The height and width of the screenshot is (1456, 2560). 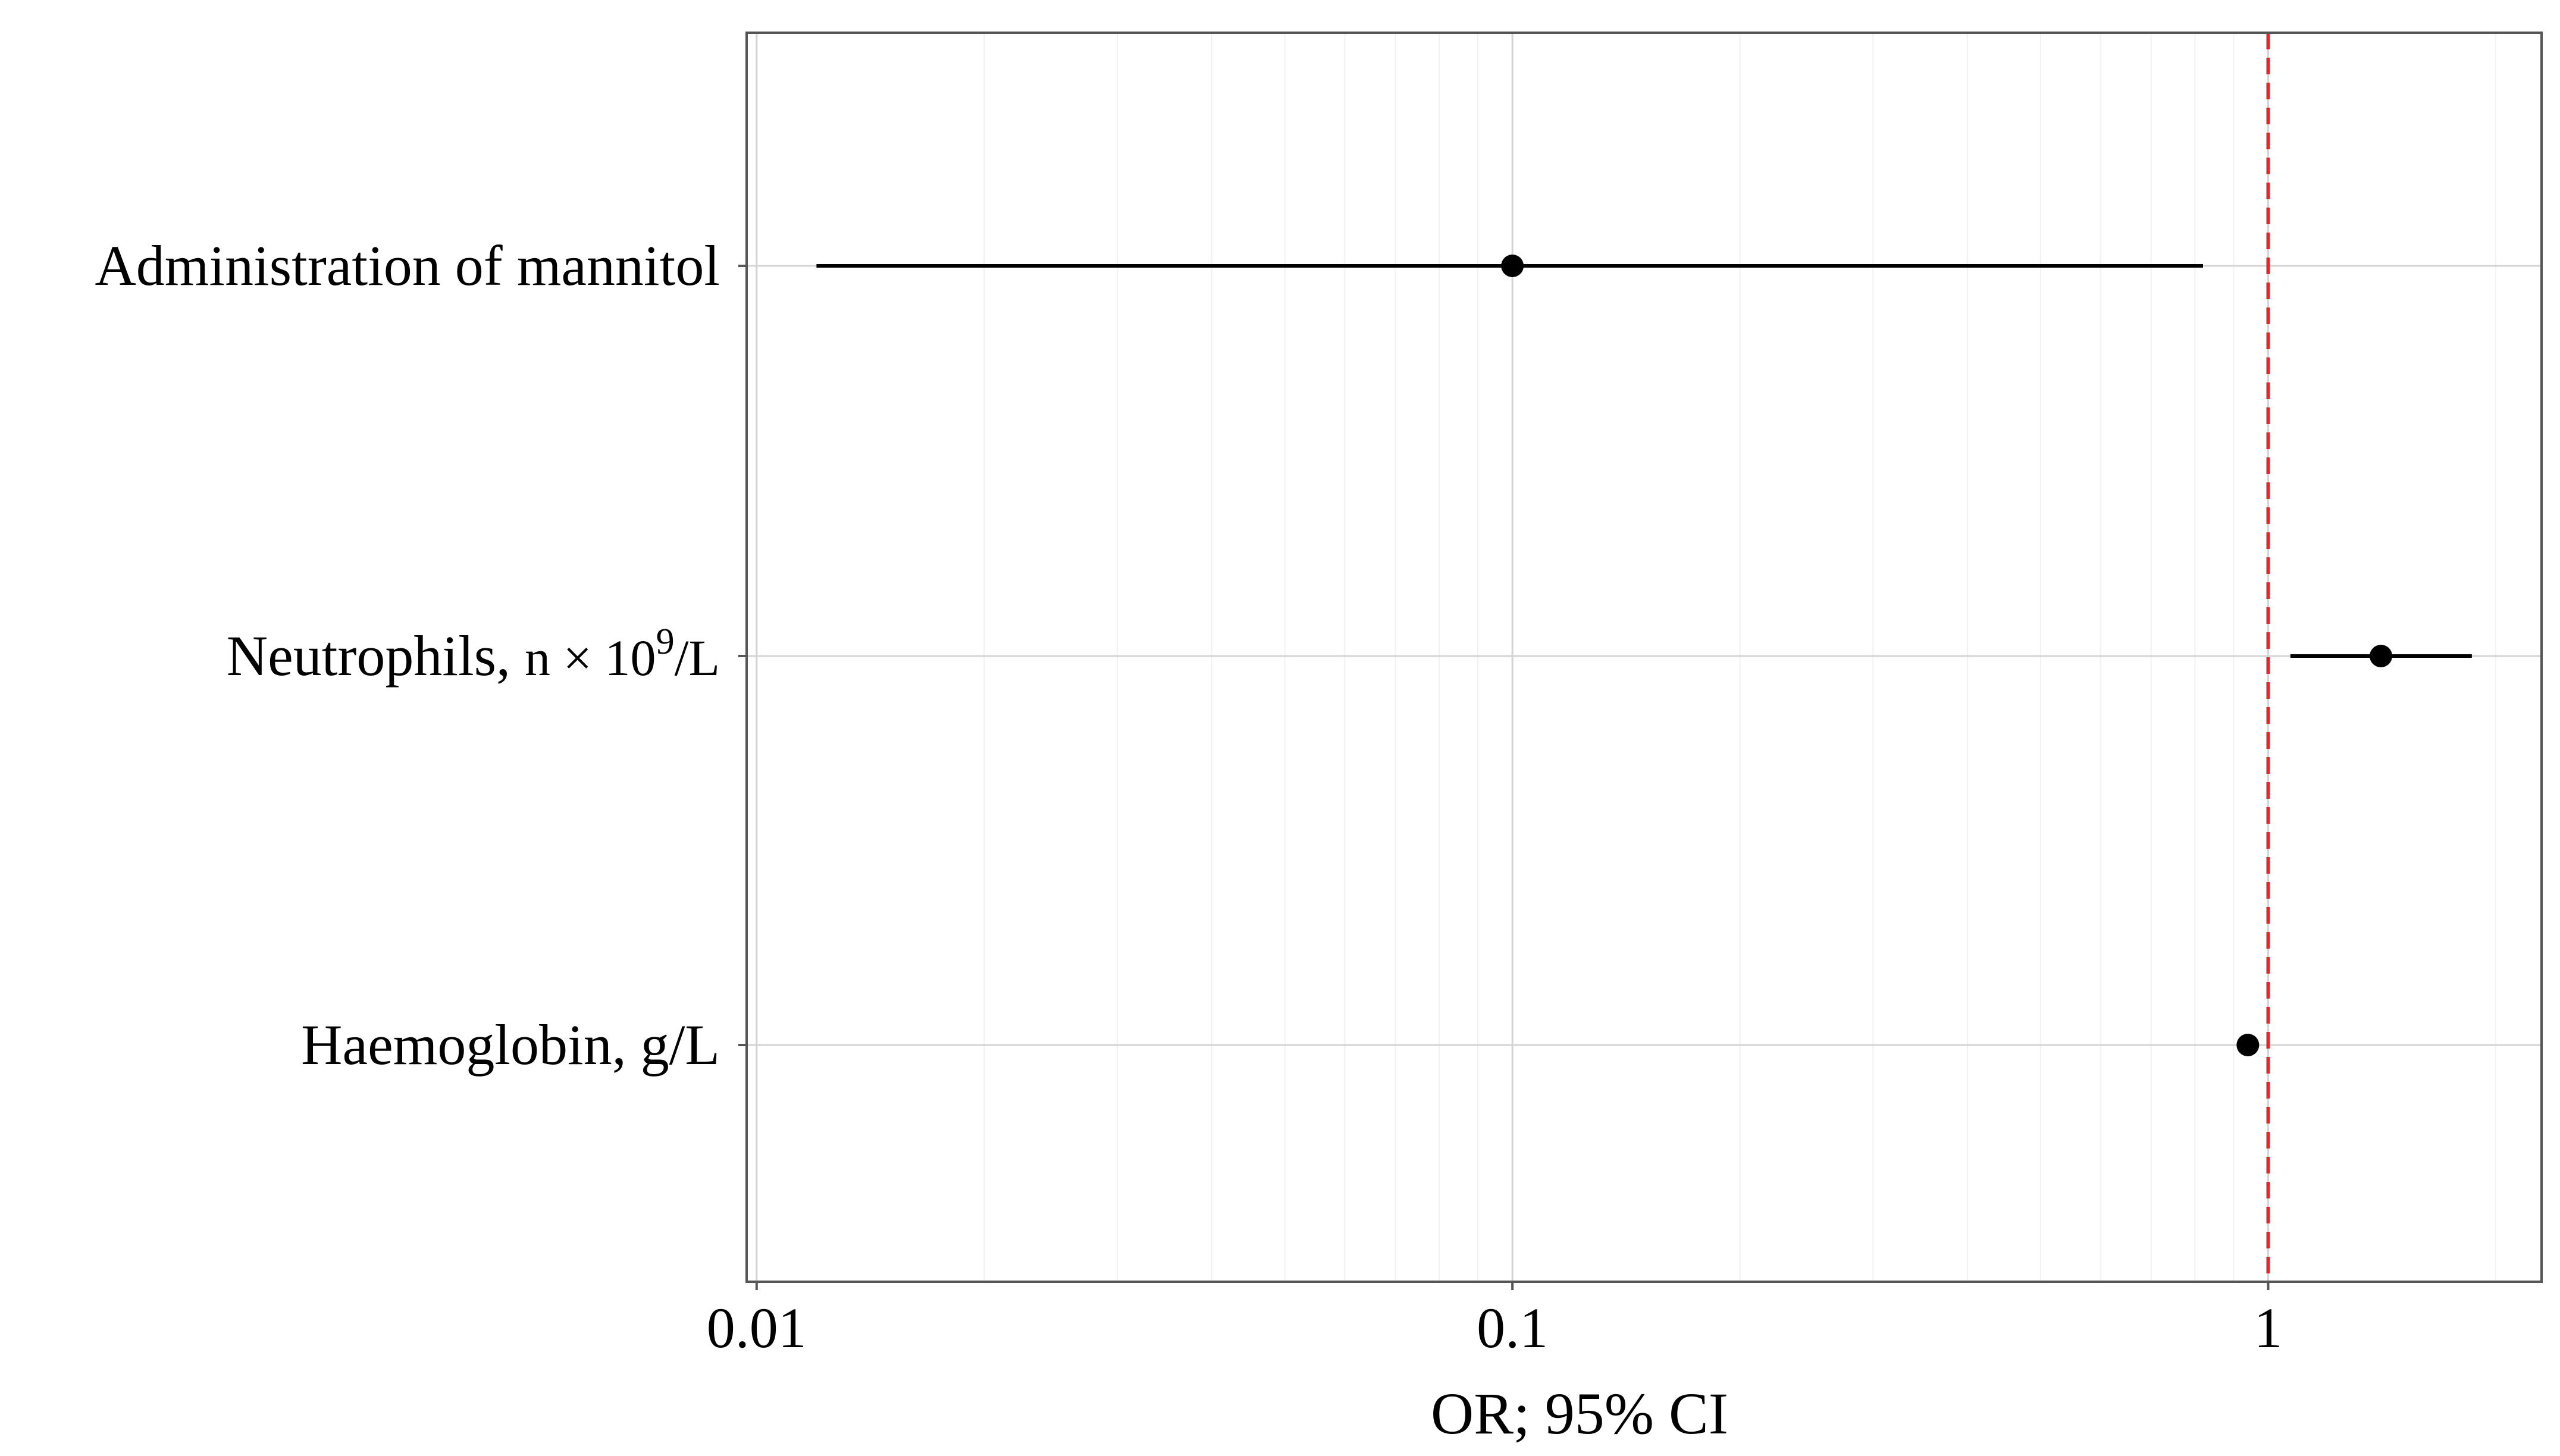 I want to click on row-label-neutrophils-suffix: /L, so click(x=697, y=657).